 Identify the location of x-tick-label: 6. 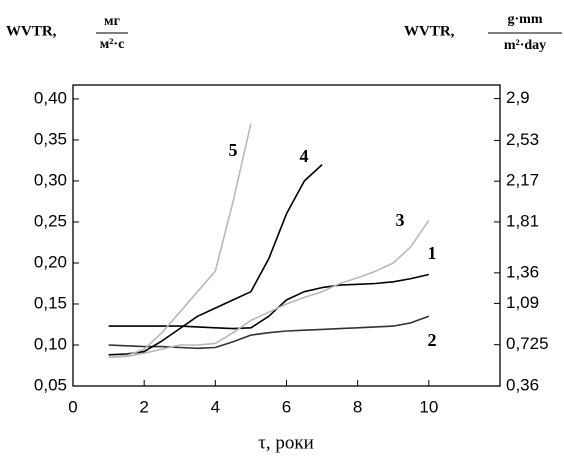
(286, 406).